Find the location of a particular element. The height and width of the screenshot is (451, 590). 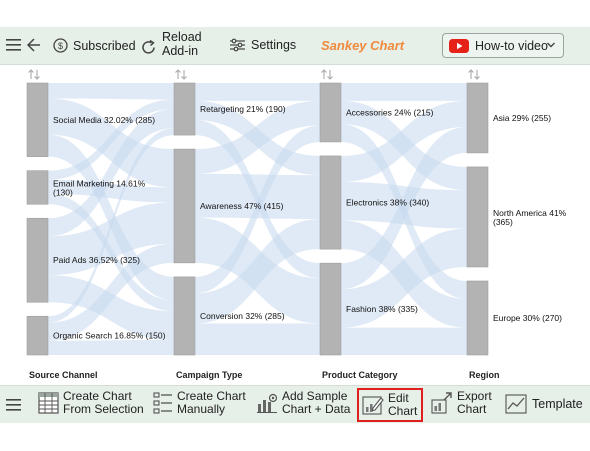

create-manual-line2: Manually is located at coordinates (201, 409).